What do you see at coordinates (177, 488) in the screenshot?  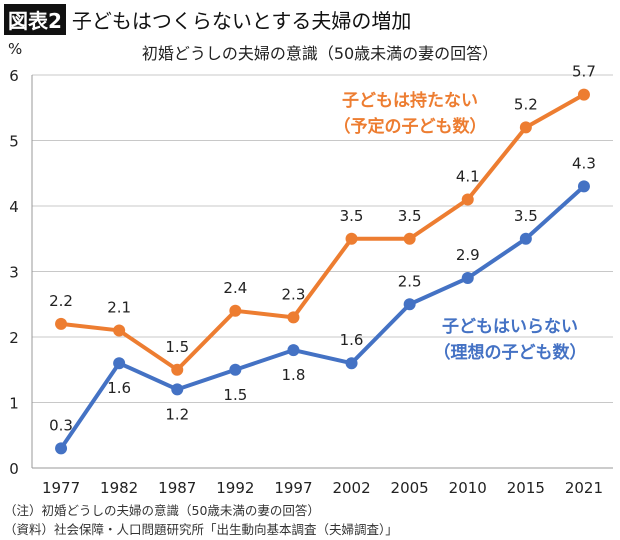 I see `x-tick-label: 1987` at bounding box center [177, 488].